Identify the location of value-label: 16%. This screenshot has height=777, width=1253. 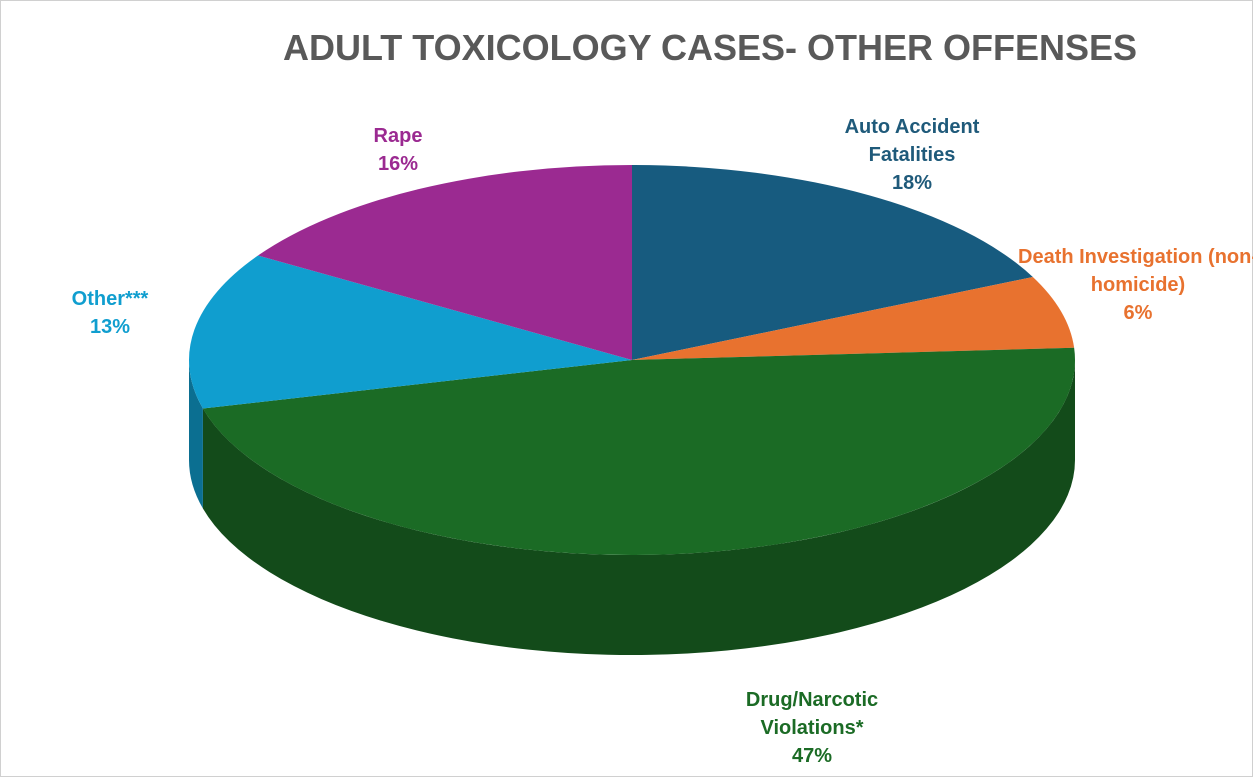
(398, 164).